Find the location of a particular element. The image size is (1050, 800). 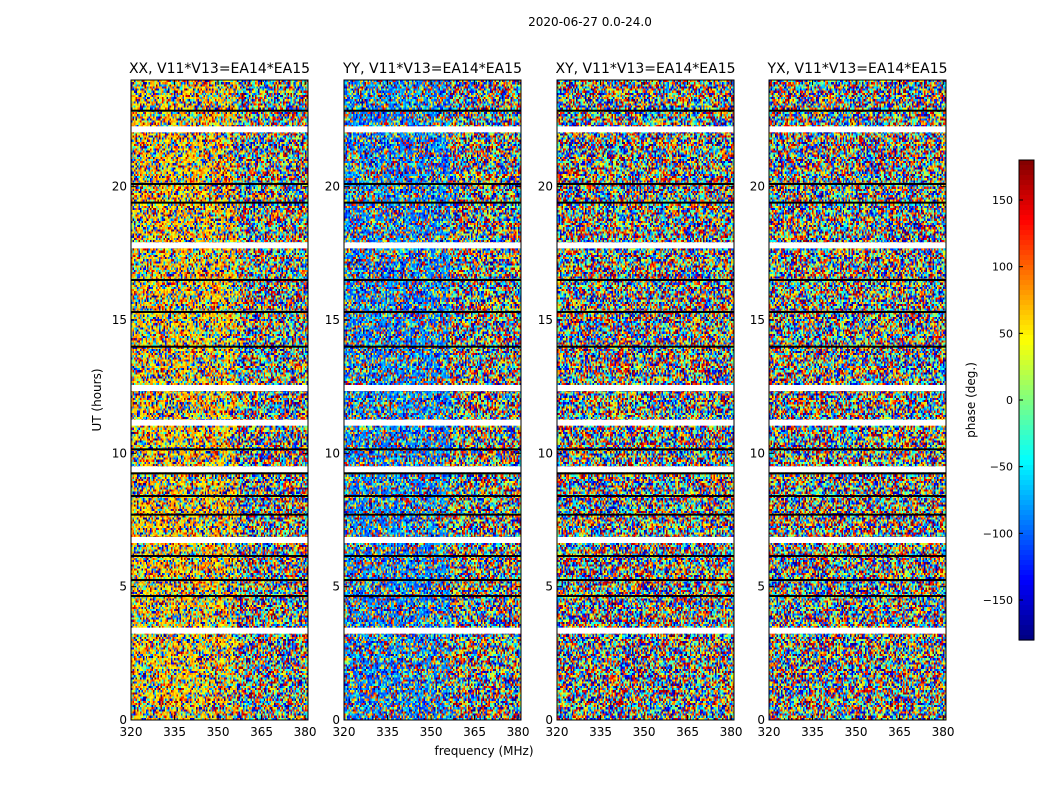

colorbar-label: phase (deg.) is located at coordinates (971, 400).